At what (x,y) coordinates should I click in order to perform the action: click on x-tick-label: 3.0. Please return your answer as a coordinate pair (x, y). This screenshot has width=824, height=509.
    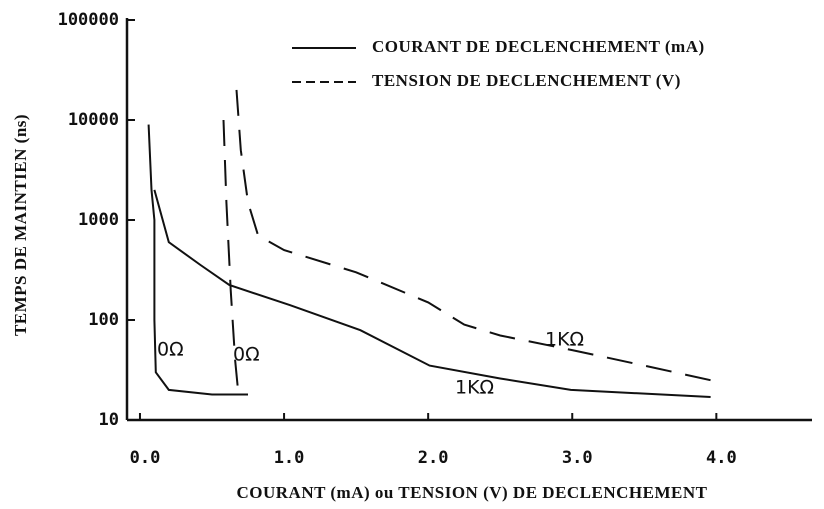
    Looking at the image, I should click on (577, 458).